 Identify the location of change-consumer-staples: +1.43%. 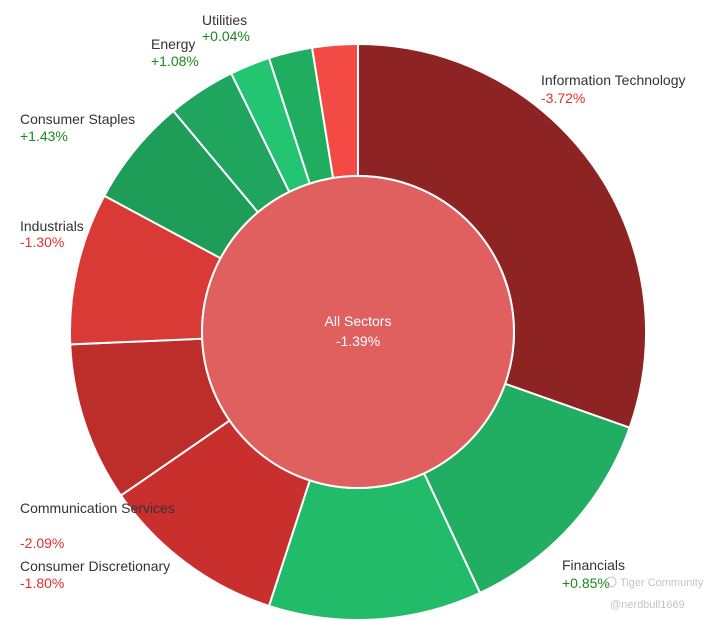
(44, 136).